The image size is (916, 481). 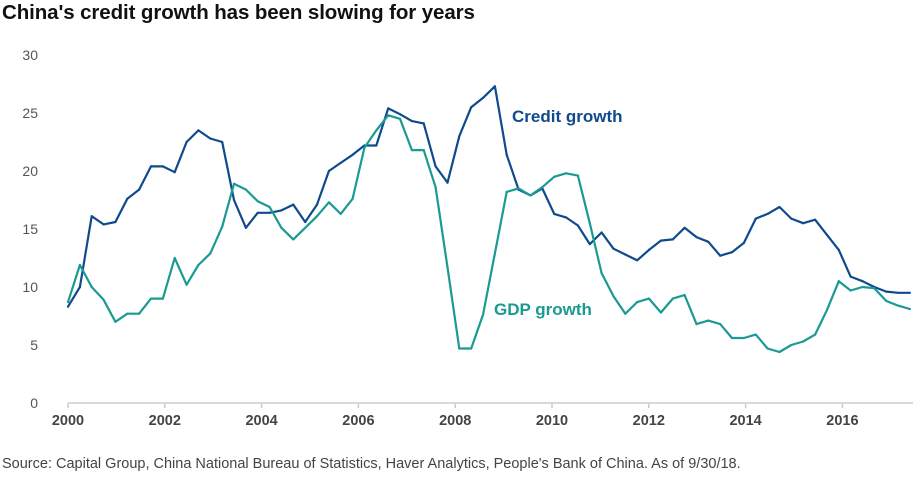 What do you see at coordinates (482, 415) in the screenshot?
I see `x-axis: 2000 2002 2004 2006 2008 2010 2012 2014 2016` at bounding box center [482, 415].